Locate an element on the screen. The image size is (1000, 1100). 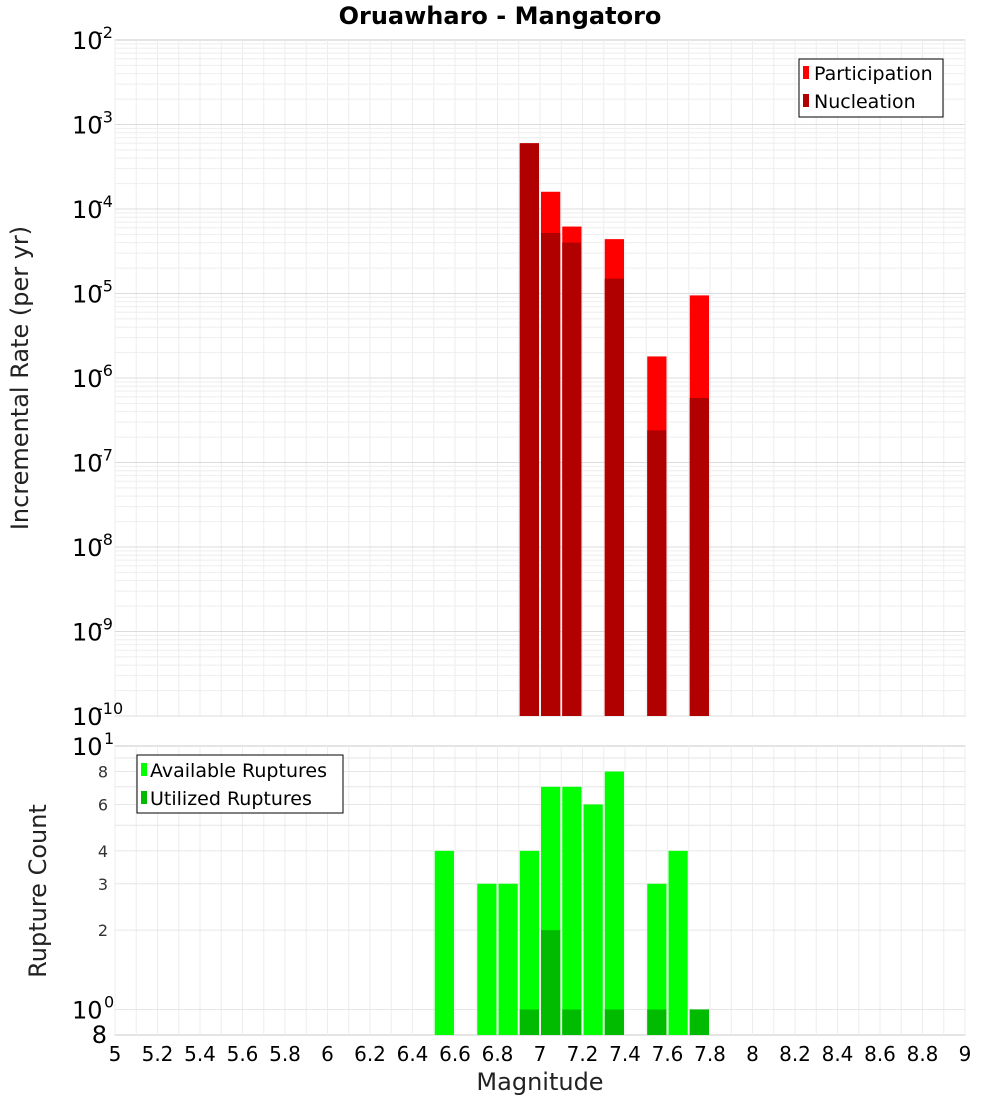
legend-label-nucleation: Nucleation is located at coordinates (865, 102).